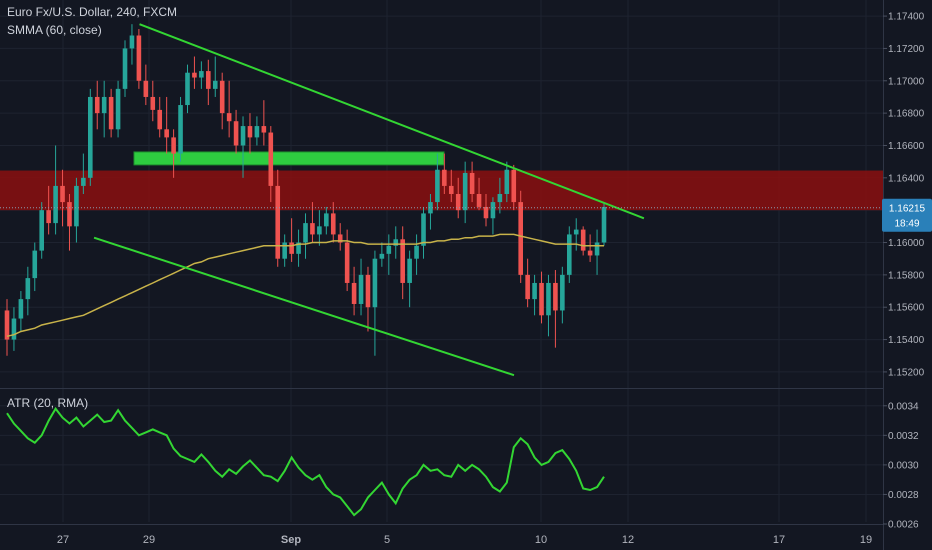 Image resolution: width=932 pixels, height=550 pixels. I want to click on time-axis: 27 29 Sep 5 10 12 17 19, so click(464, 540).